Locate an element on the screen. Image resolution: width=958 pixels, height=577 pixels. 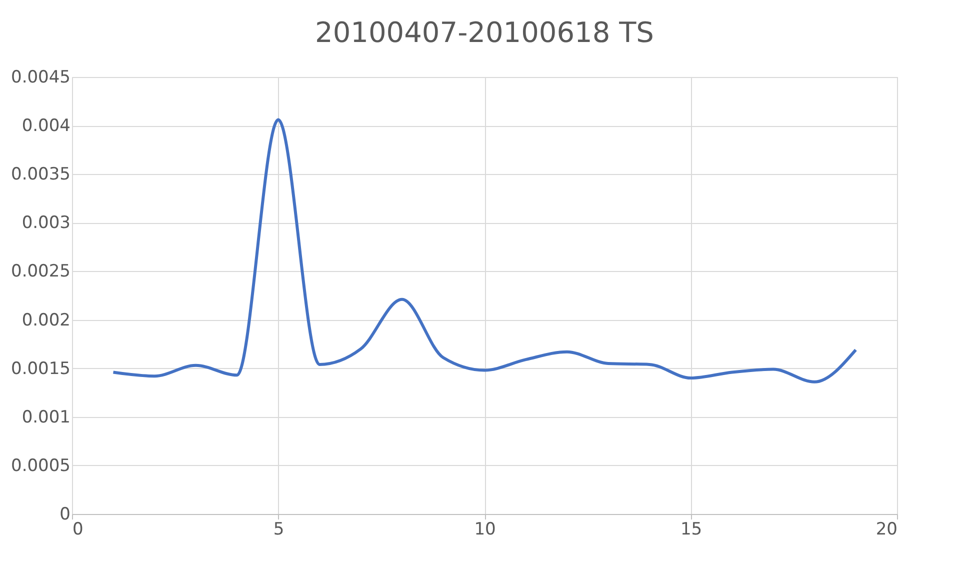
y-tick-label: 0.004 is located at coordinates (46, 126).